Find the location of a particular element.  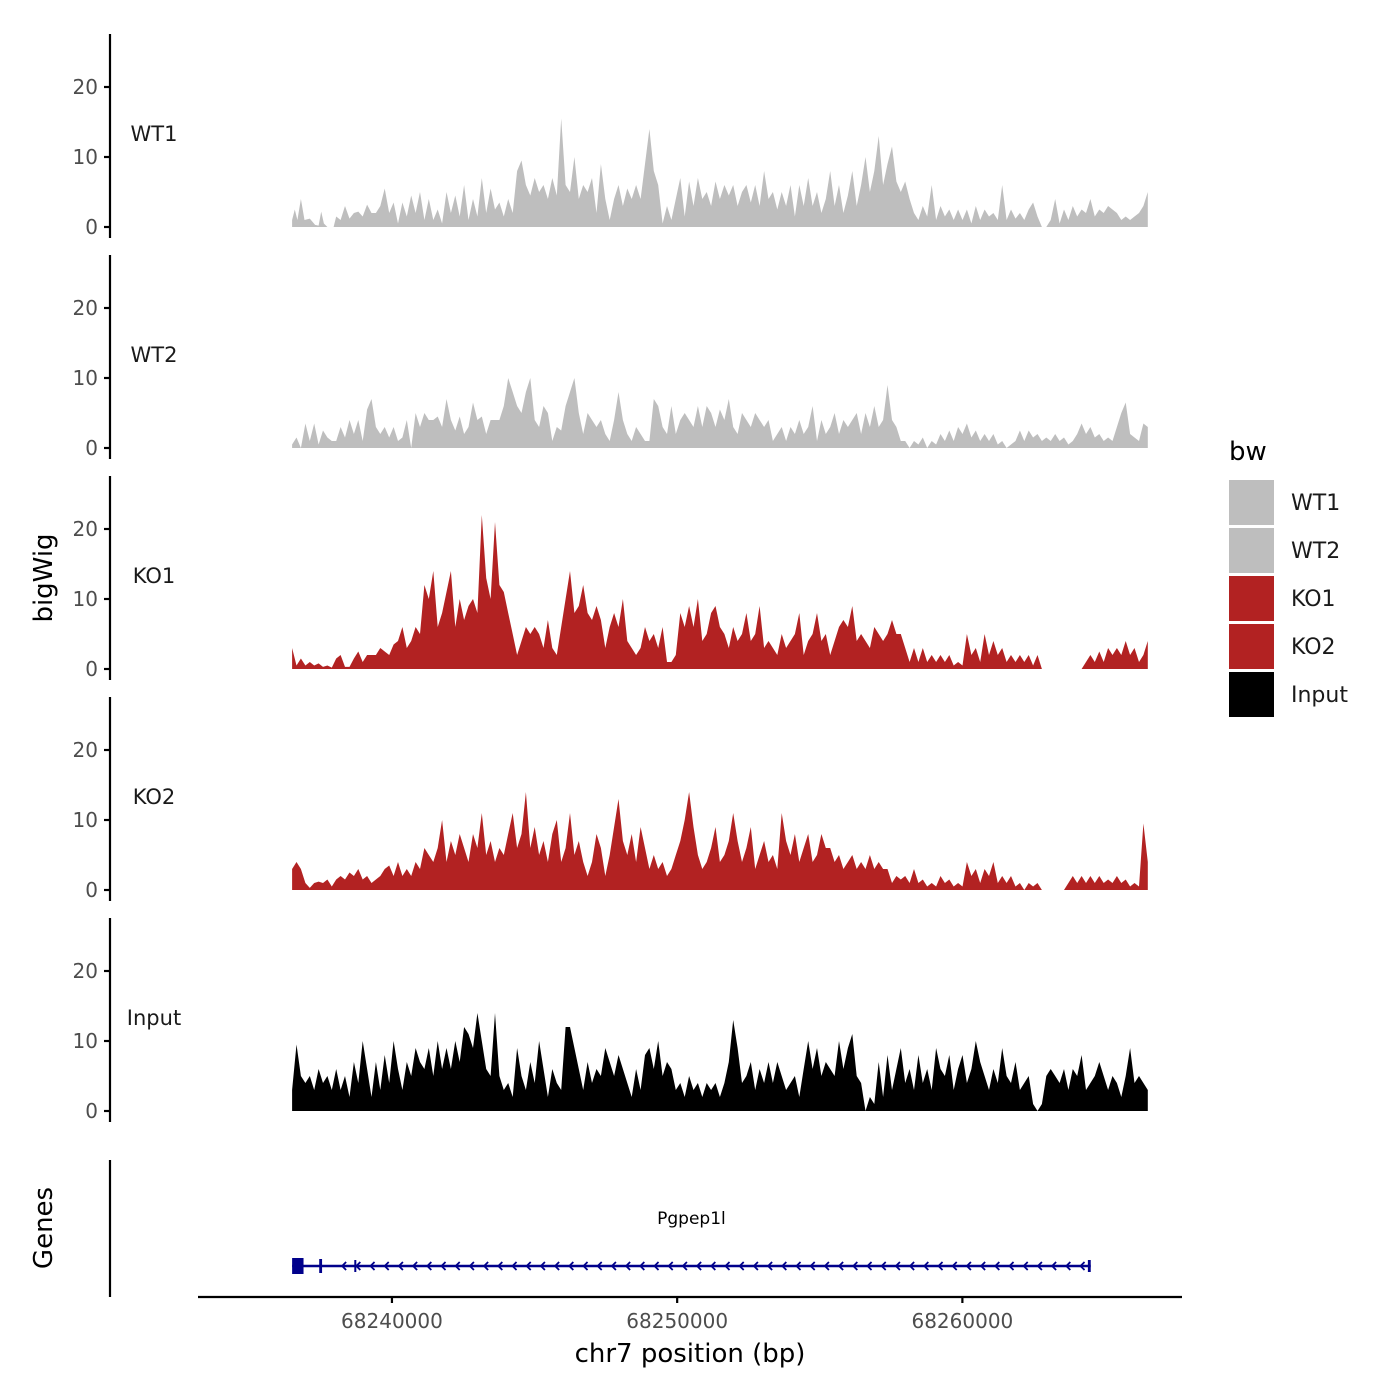

track-ko2: 0 10 20 KO2 is located at coordinates (610, 799).